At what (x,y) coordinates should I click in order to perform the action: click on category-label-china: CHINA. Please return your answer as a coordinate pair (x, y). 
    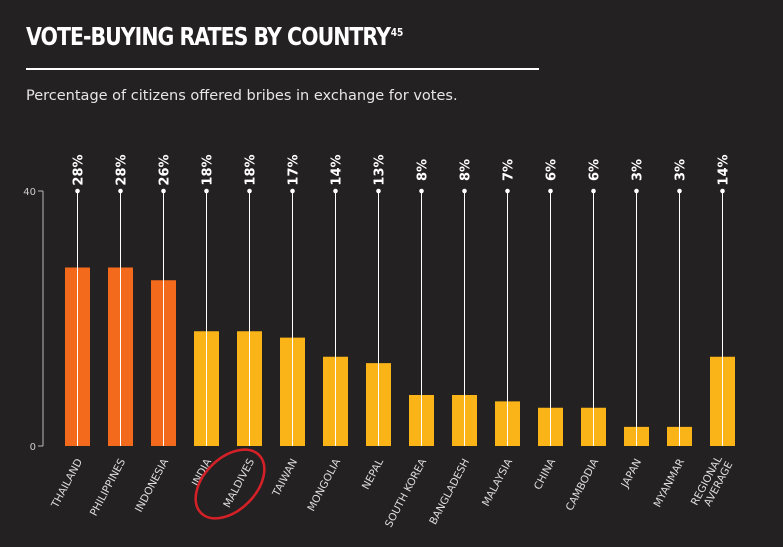
    Looking at the image, I should click on (545, 474).